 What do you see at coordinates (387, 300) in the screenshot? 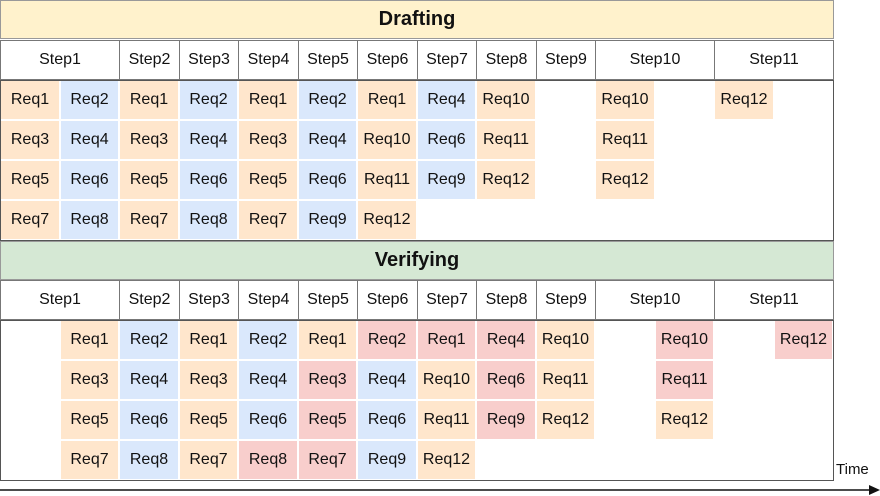
I see `verifying-step-header: Step6` at bounding box center [387, 300].